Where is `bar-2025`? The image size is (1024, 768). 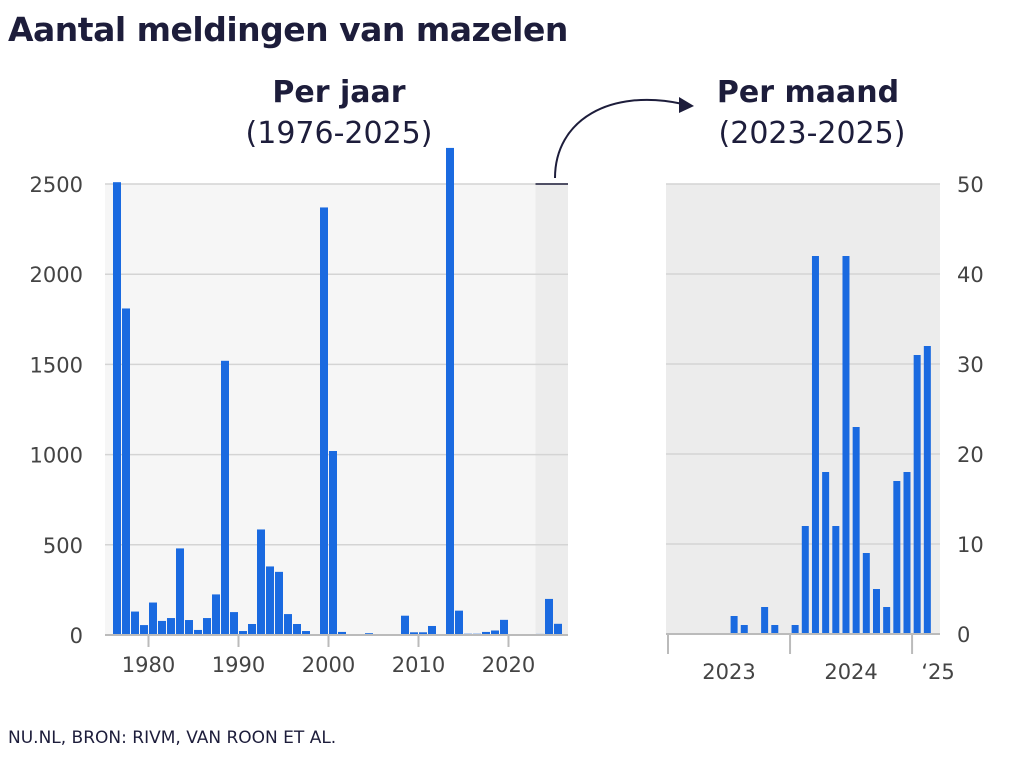
bar-2025 is located at coordinates (558, 629).